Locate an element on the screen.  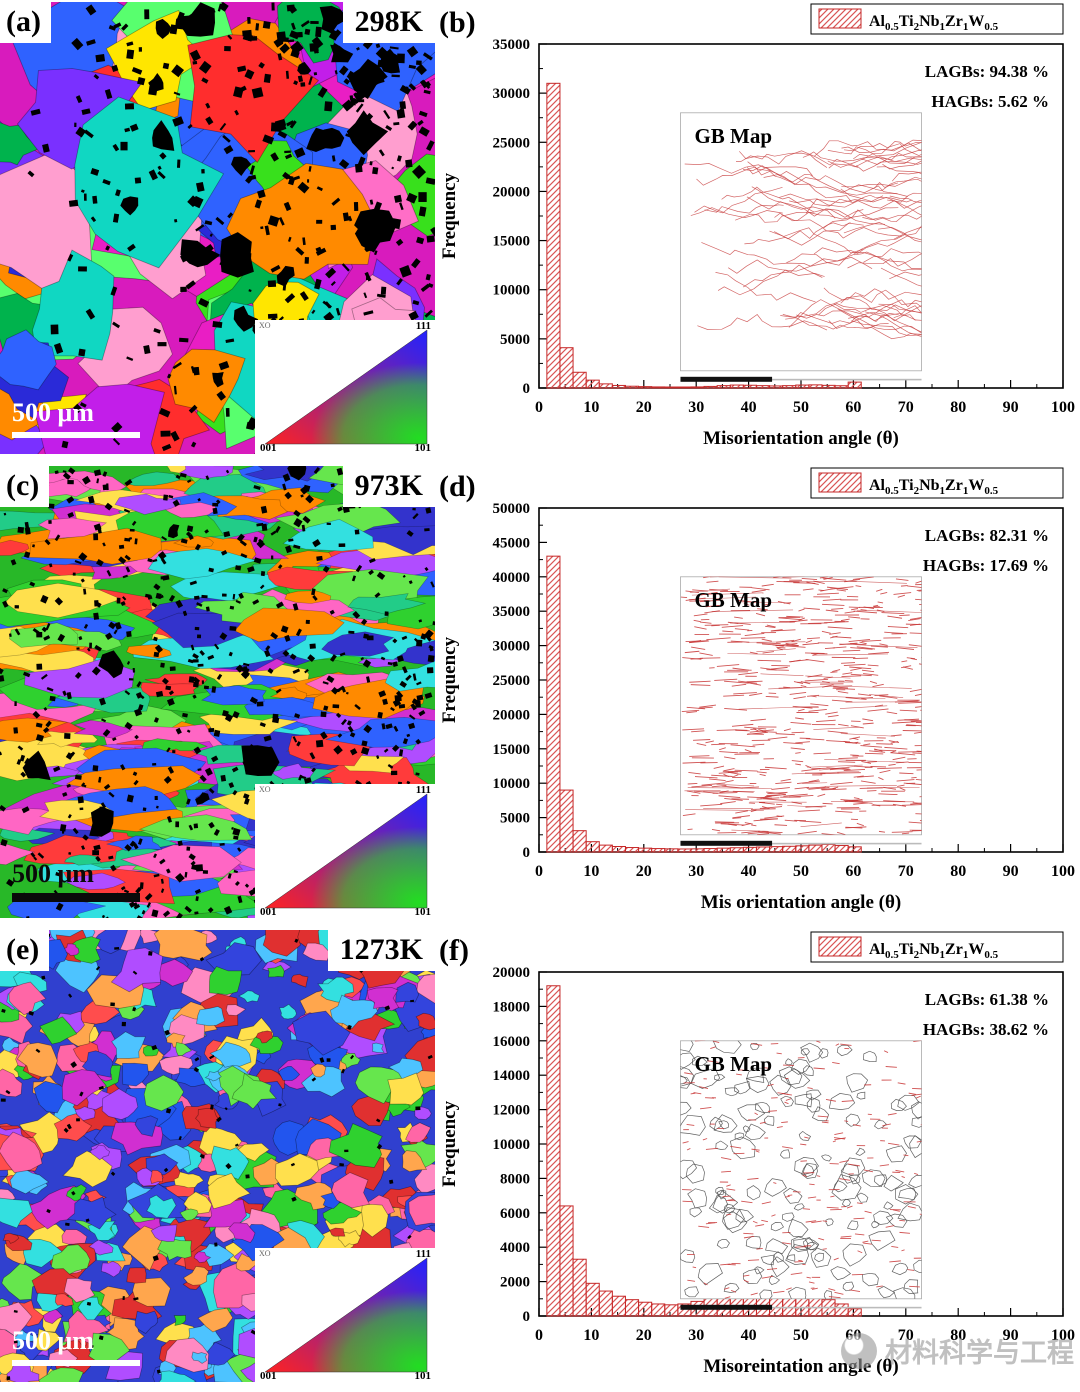
panel-letter-e: (e) is located at coordinates (25, 950).